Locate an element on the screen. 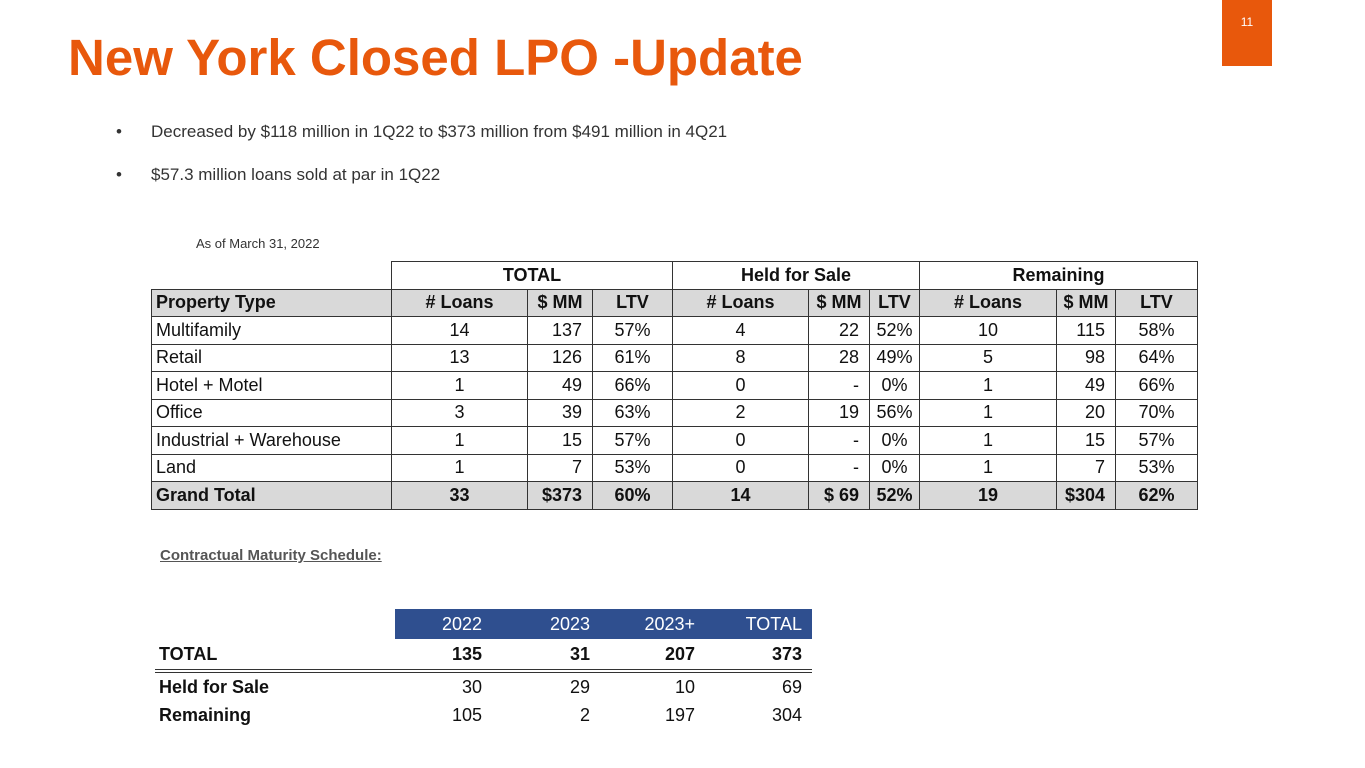 This screenshot has width=1365, height=768. table-cell: 63% is located at coordinates (632, 412).